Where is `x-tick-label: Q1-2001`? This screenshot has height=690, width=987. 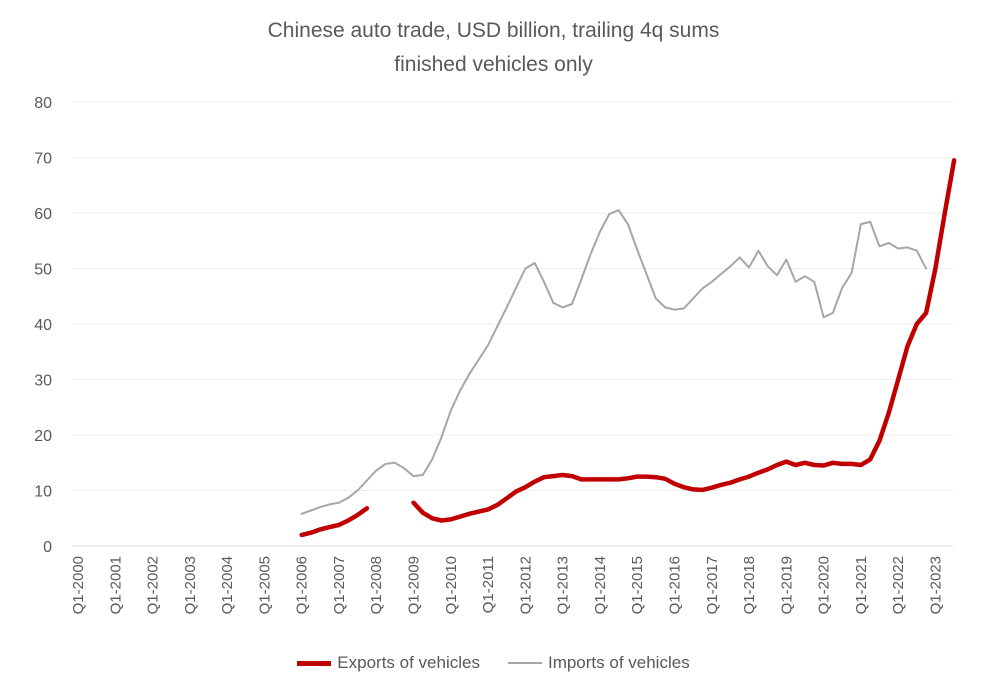 x-tick-label: Q1-2001 is located at coordinates (115, 585).